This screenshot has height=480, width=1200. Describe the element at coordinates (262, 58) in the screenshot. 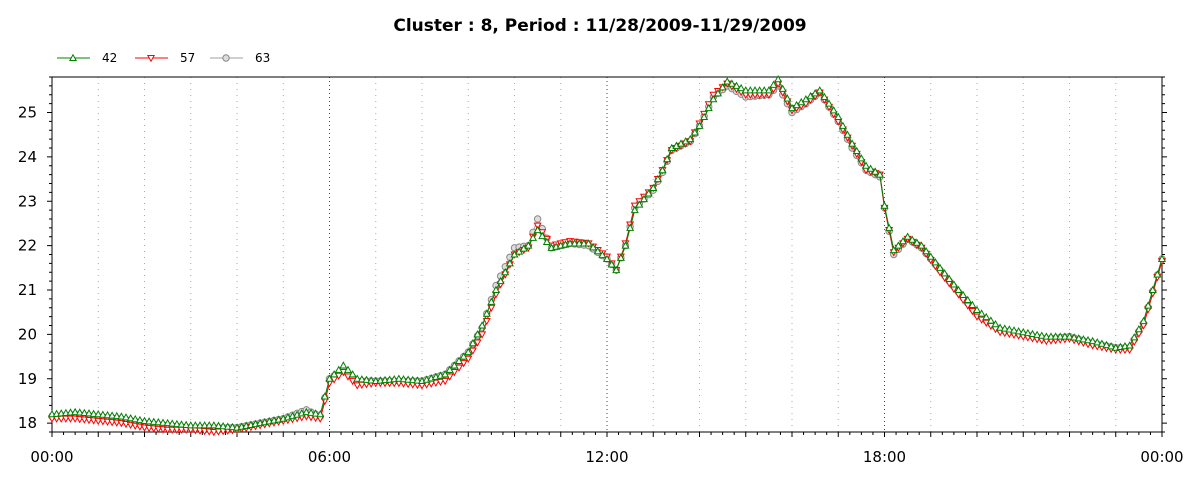

I see `legend-label: 63` at that location.